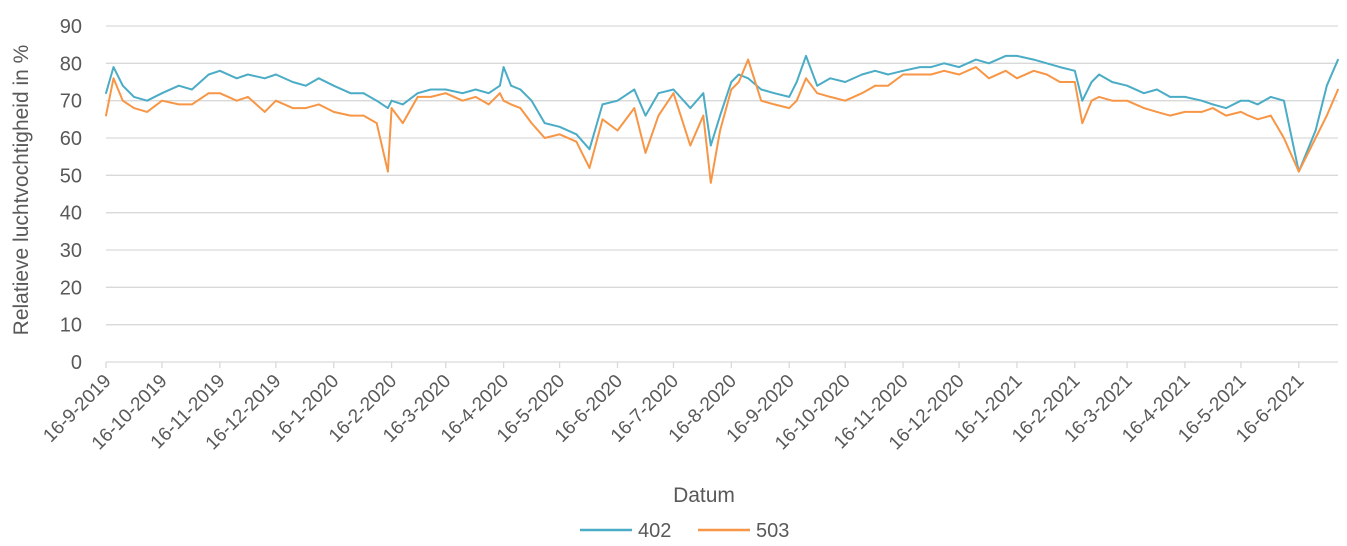 Image resolution: width=1347 pixels, height=546 pixels. I want to click on y-tick-label: 50, so click(71, 176).